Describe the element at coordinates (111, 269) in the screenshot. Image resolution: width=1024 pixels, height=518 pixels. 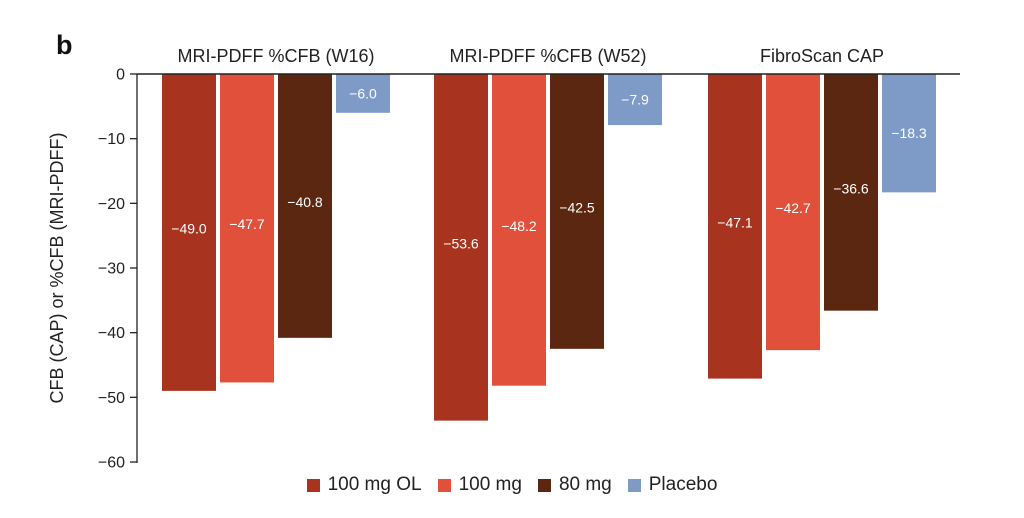
I see `y-tick-label: −30` at that location.